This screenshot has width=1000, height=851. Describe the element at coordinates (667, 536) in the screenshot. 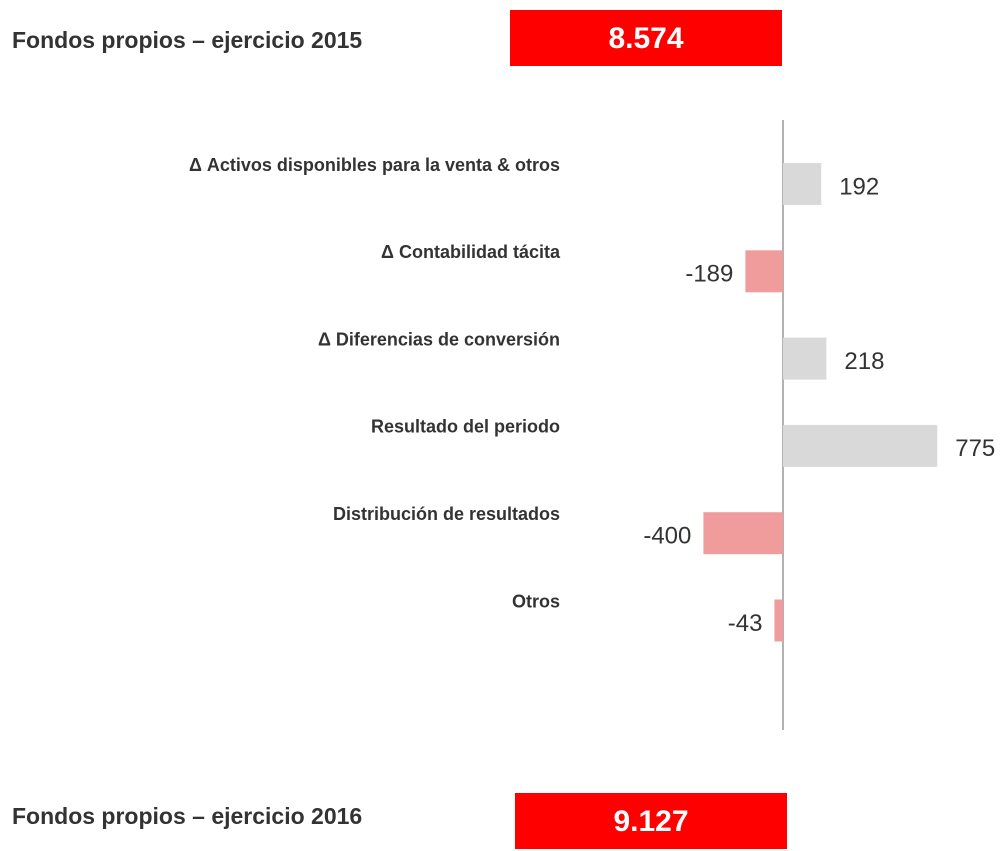

I see `value-label: -400` at that location.